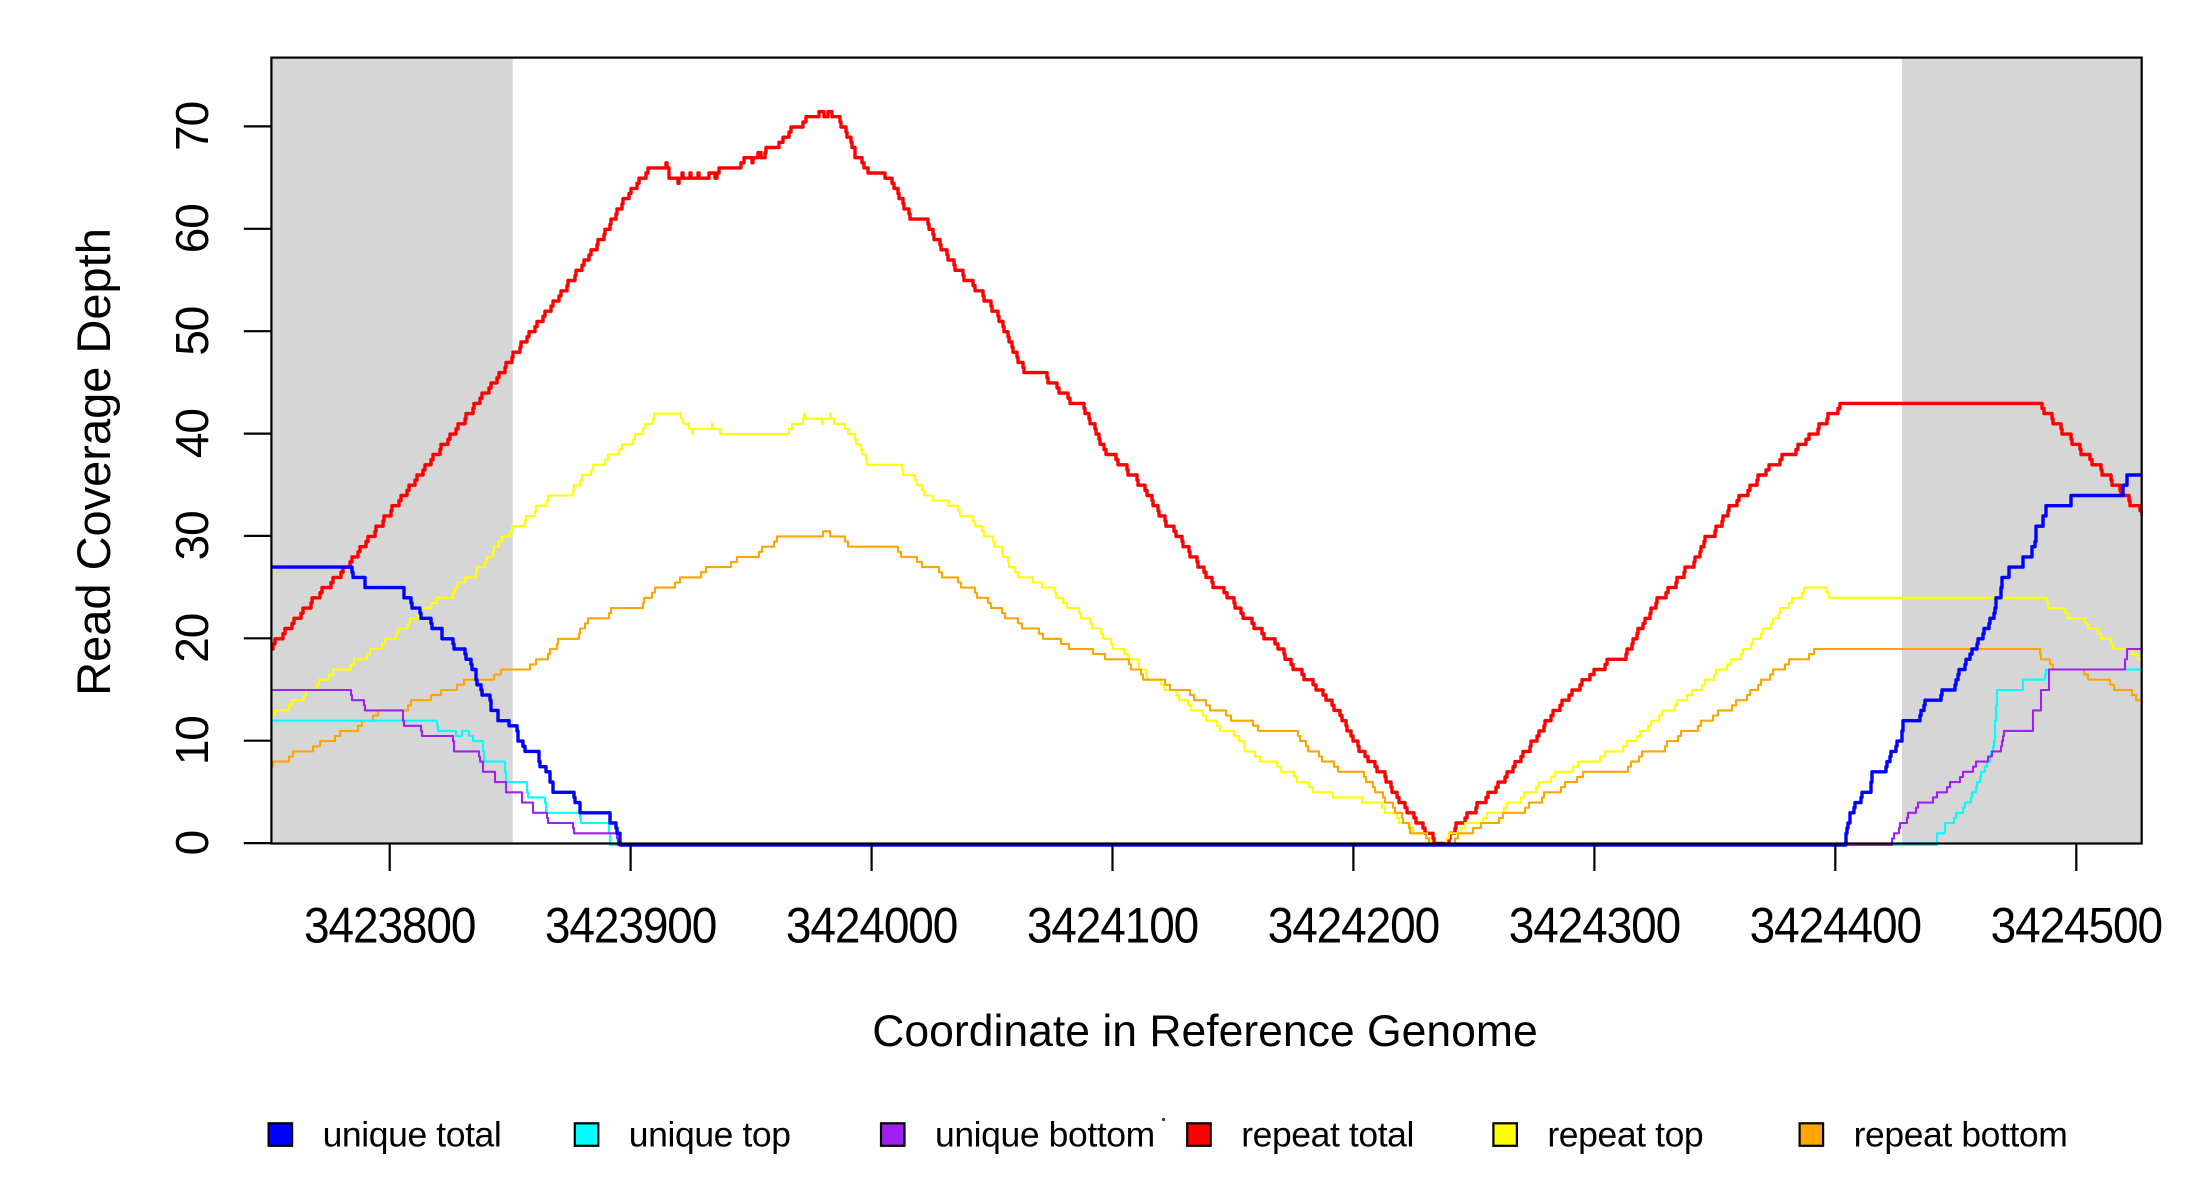 The height and width of the screenshot is (1200, 2200). Describe the element at coordinates (1112, 926) in the screenshot. I see `svg-text: 3424100` at that location.